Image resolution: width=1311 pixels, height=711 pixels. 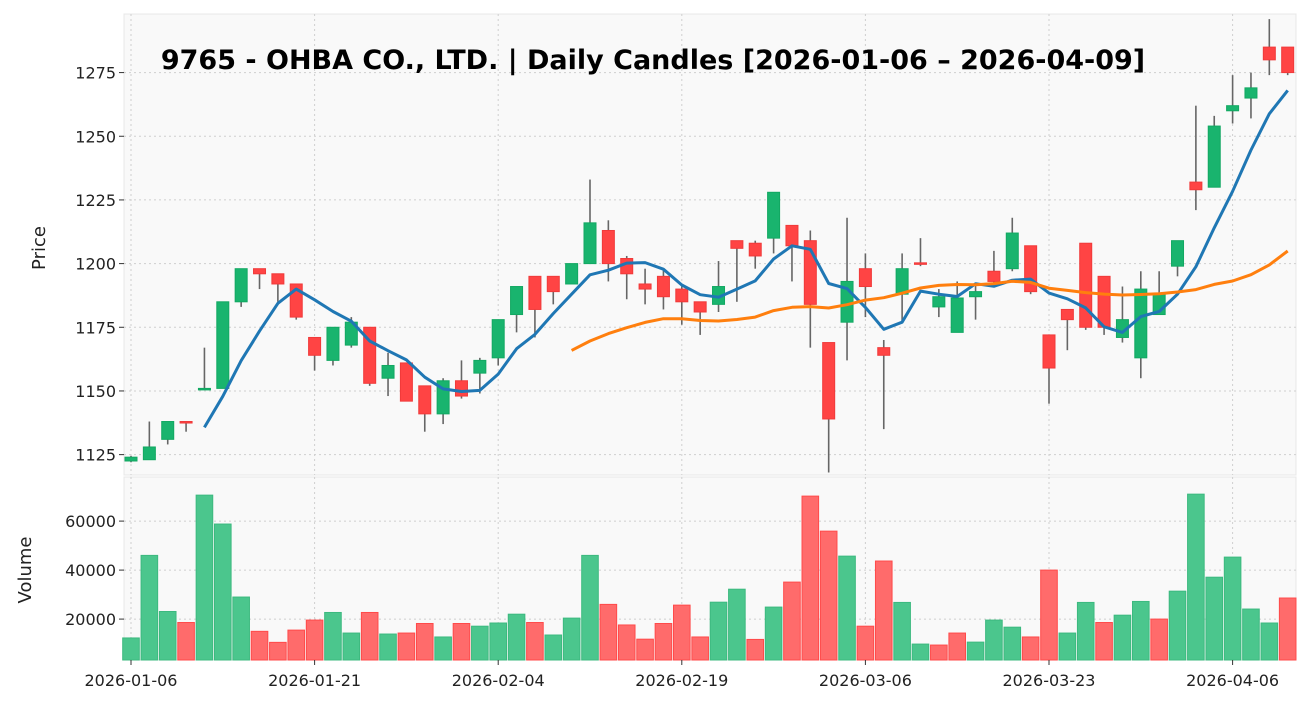 What do you see at coordinates (314, 680) in the screenshot?
I see `date-tick-label: 2026-01-21` at bounding box center [314, 680].